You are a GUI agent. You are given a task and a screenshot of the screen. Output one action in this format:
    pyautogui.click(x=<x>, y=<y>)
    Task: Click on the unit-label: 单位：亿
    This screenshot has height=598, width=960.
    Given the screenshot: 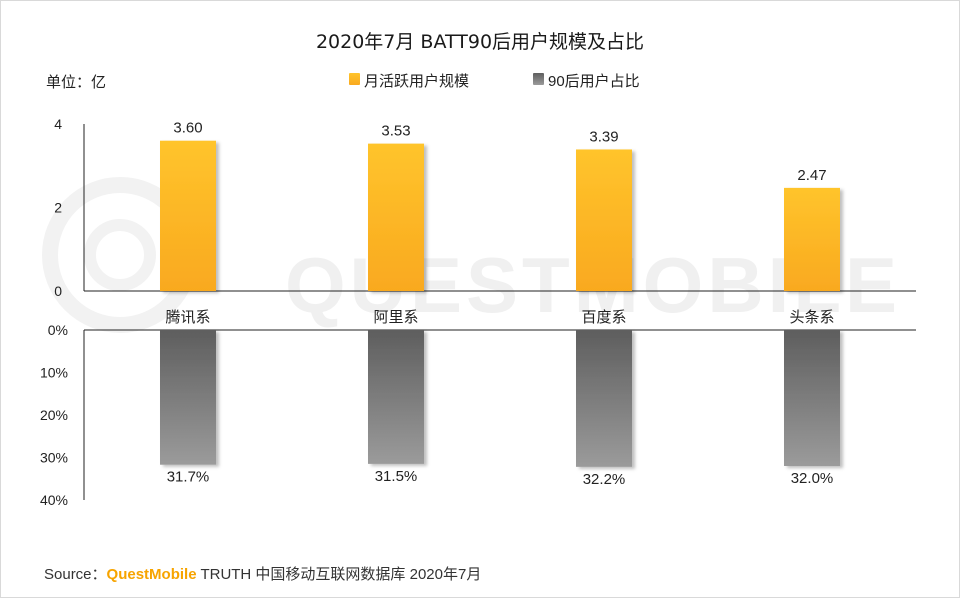 What is the action you would take?
    pyautogui.click(x=76, y=82)
    